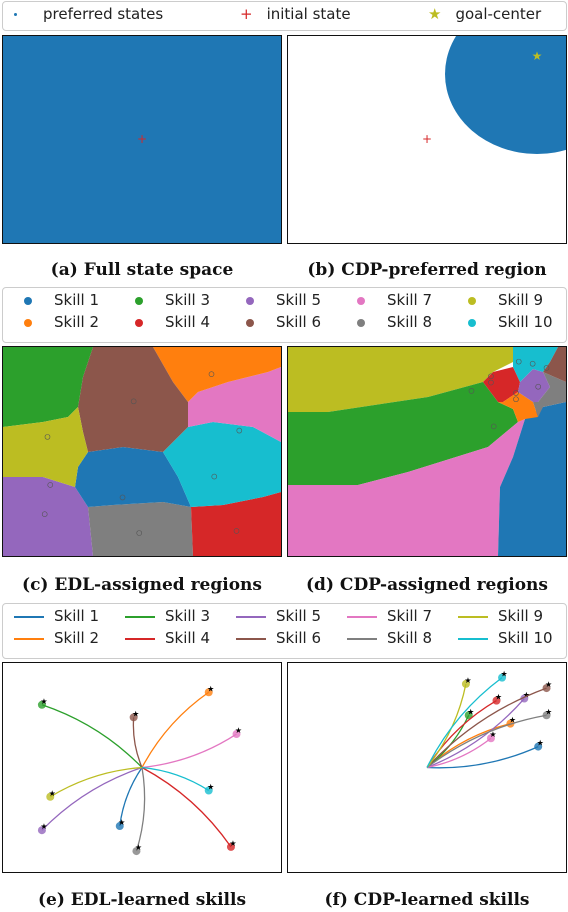  I want to click on caption-d: (d) CDP-assigned regions, so click(427, 585).